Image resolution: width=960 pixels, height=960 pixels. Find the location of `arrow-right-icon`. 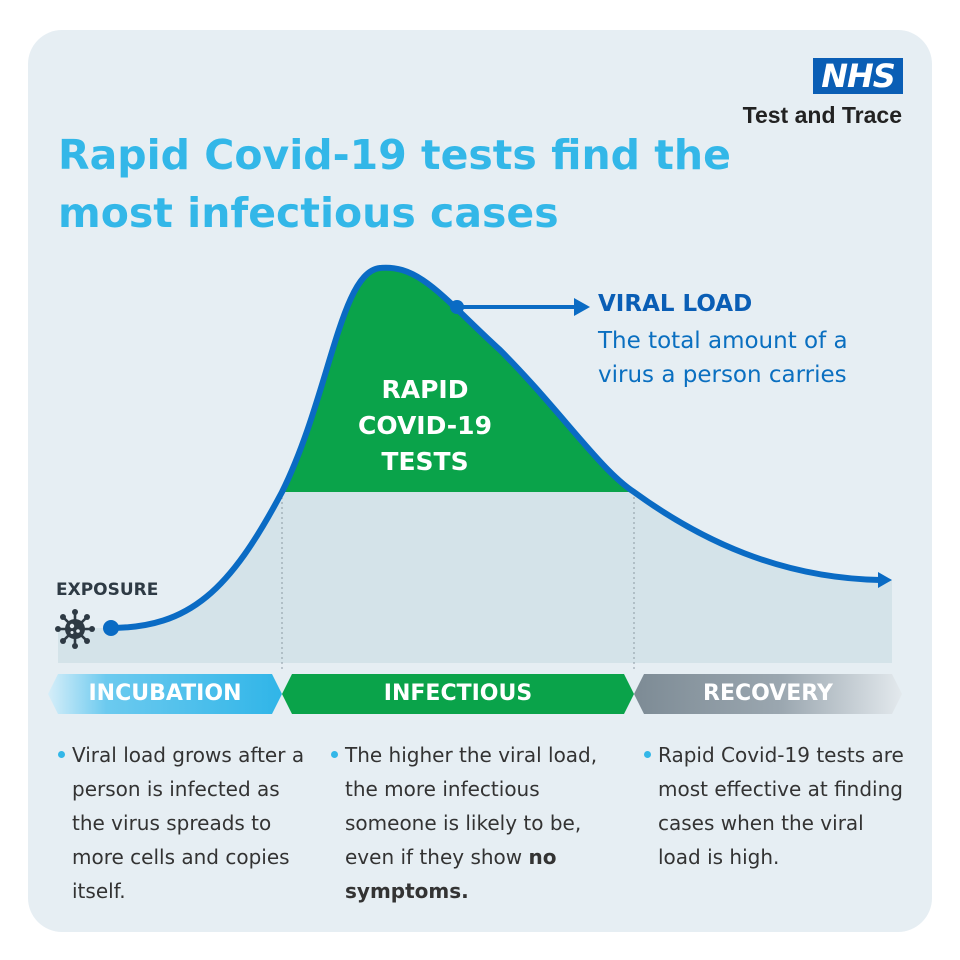

arrow-right-icon is located at coordinates (582, 307).